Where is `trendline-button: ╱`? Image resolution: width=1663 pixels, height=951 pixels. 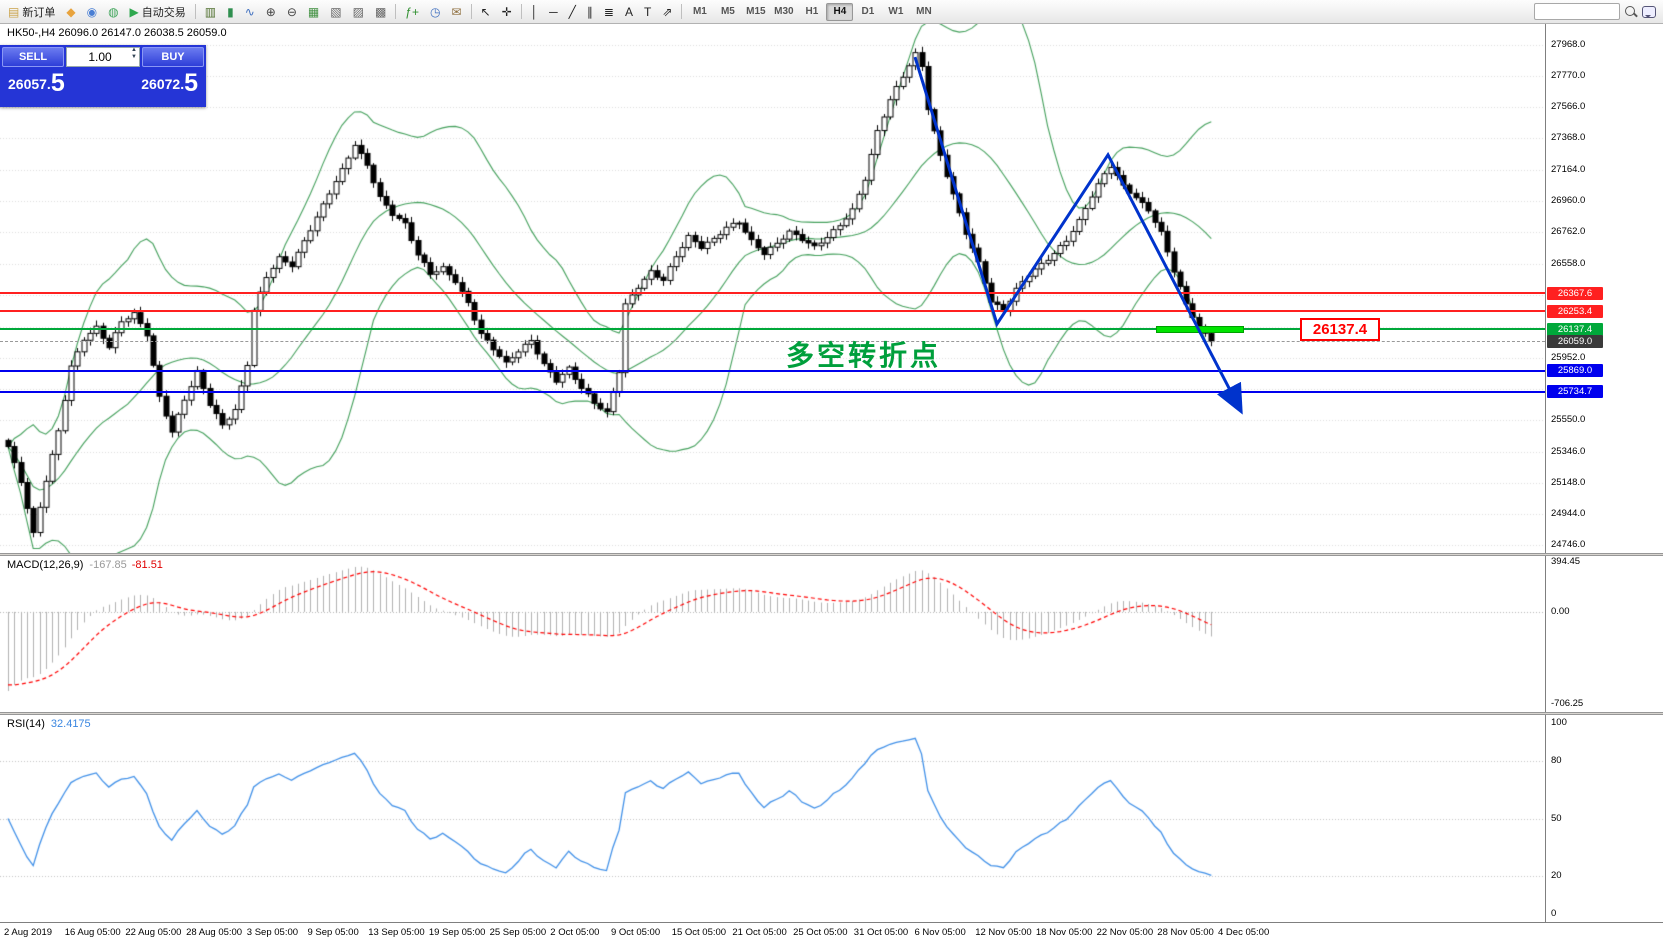
trendline-button: ╱ is located at coordinates (572, 12).